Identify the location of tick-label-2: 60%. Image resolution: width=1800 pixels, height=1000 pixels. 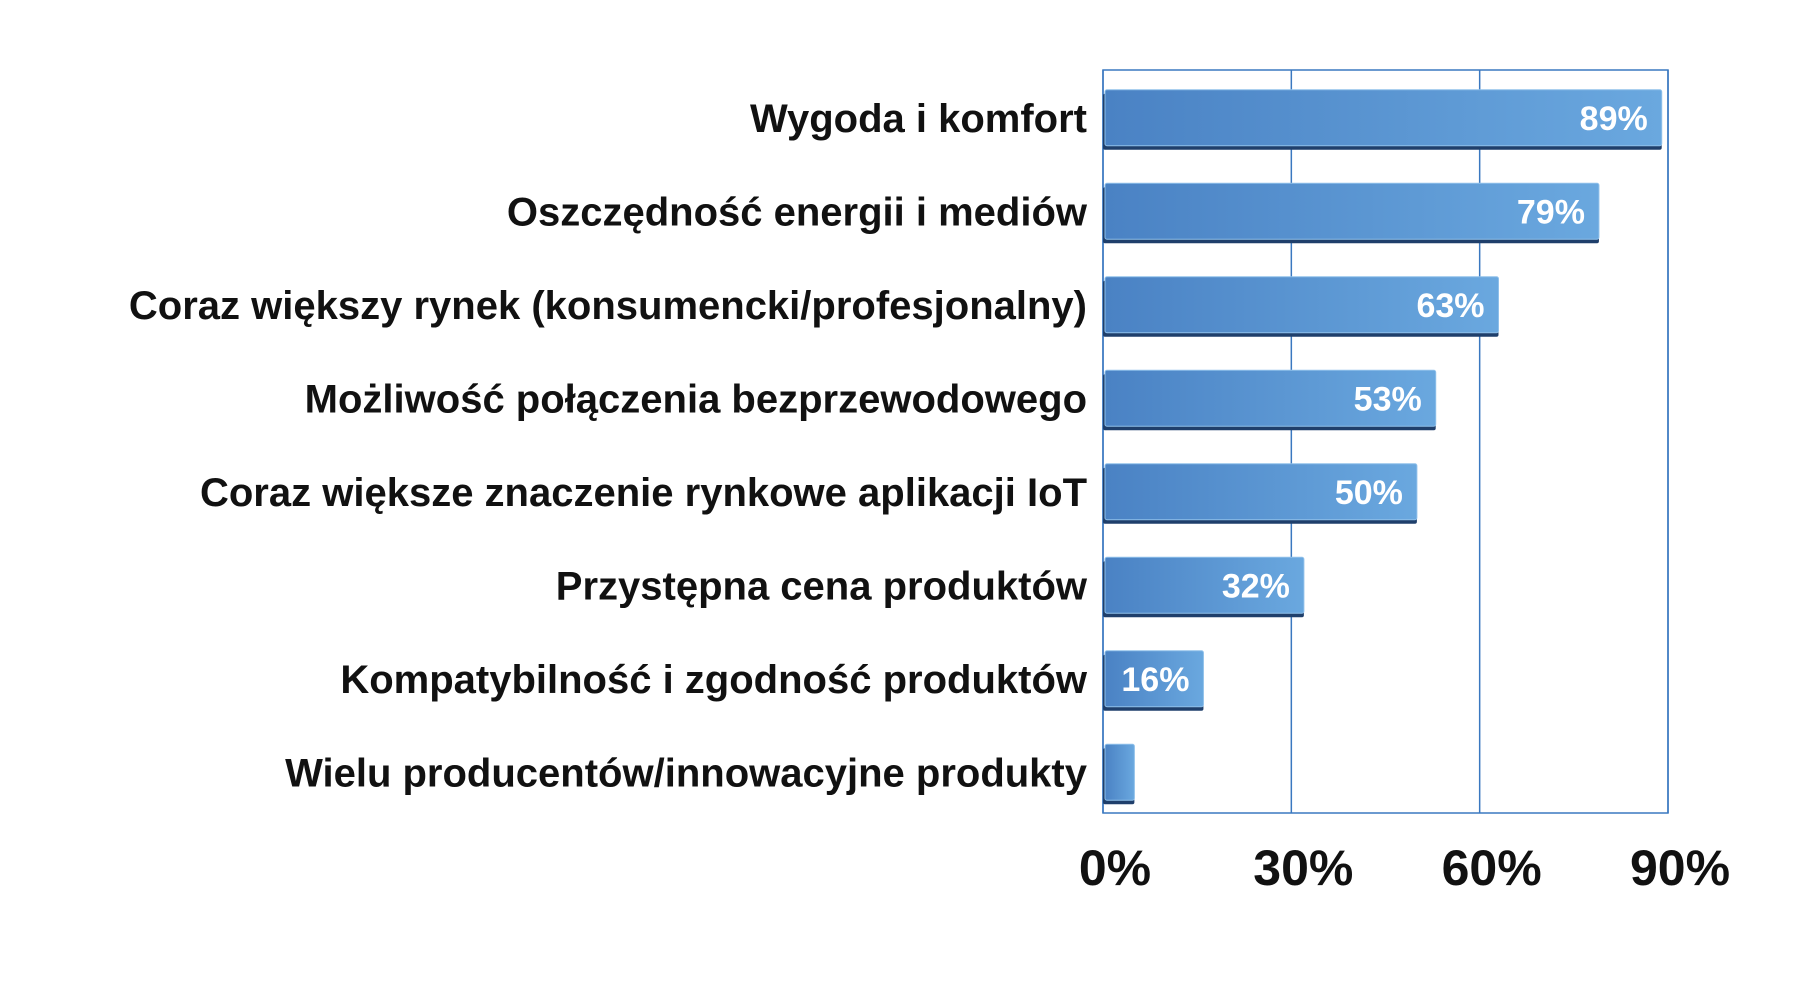
(1492, 868).